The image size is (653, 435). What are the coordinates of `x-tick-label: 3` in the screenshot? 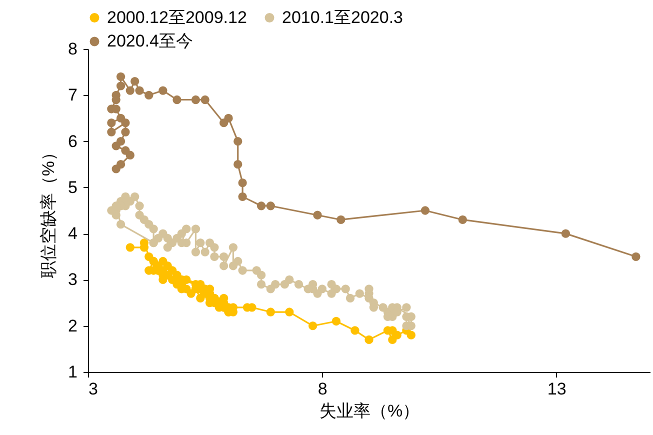 It's located at (93, 389).